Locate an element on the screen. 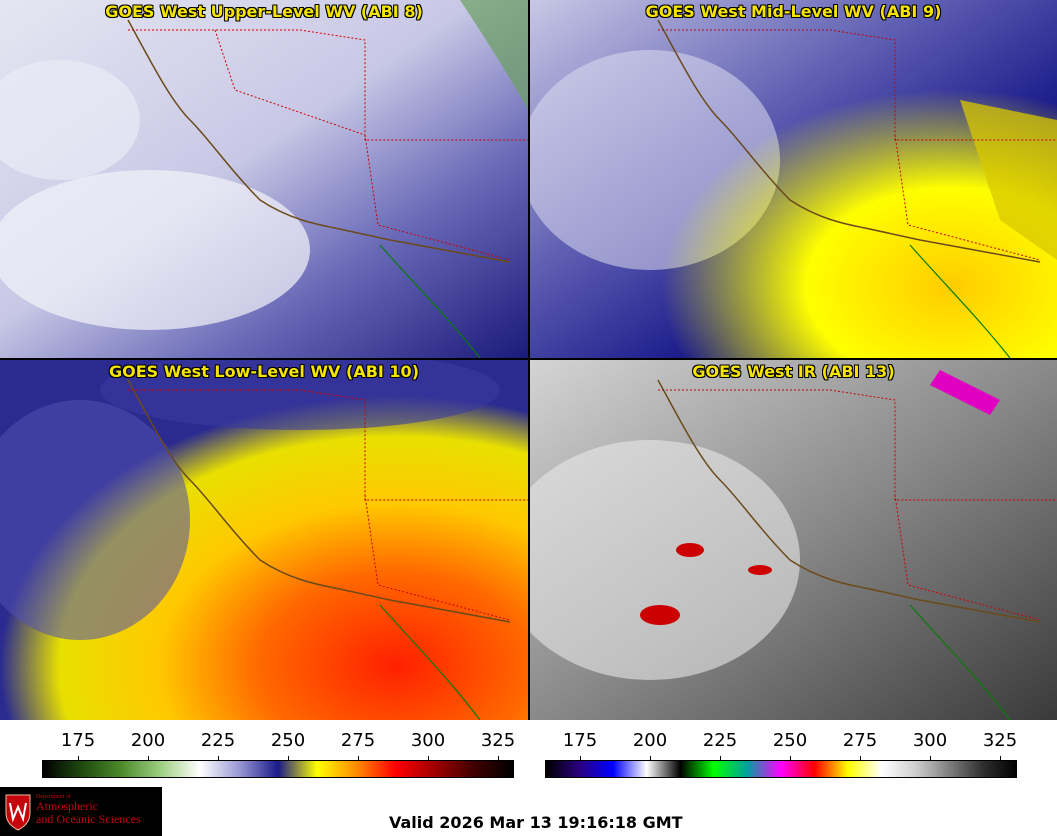 The image size is (1057, 836). ir-tick-label: 225 is located at coordinates (720, 740).